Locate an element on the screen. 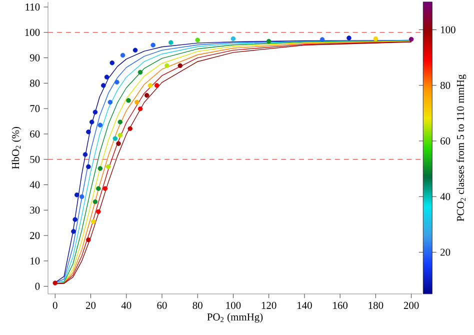  y-tick-label: 60 is located at coordinates (35, 134).